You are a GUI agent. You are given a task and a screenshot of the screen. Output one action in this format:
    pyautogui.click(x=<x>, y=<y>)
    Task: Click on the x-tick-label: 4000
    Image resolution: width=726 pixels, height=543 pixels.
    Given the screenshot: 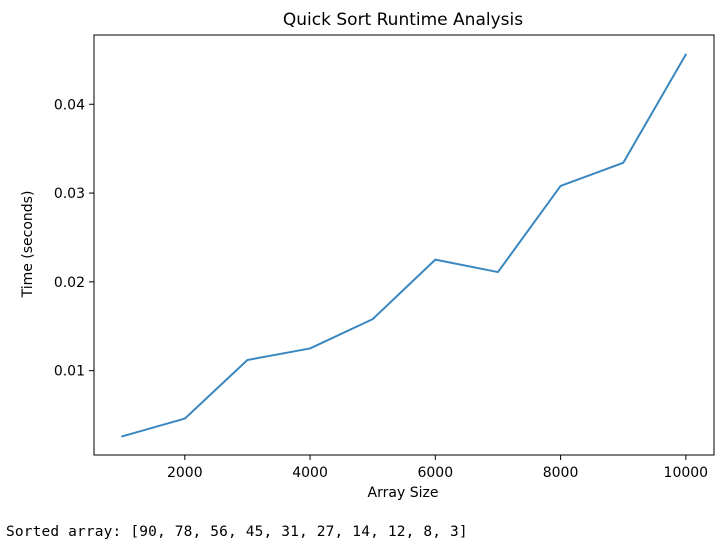 What is the action you would take?
    pyautogui.click(x=310, y=473)
    